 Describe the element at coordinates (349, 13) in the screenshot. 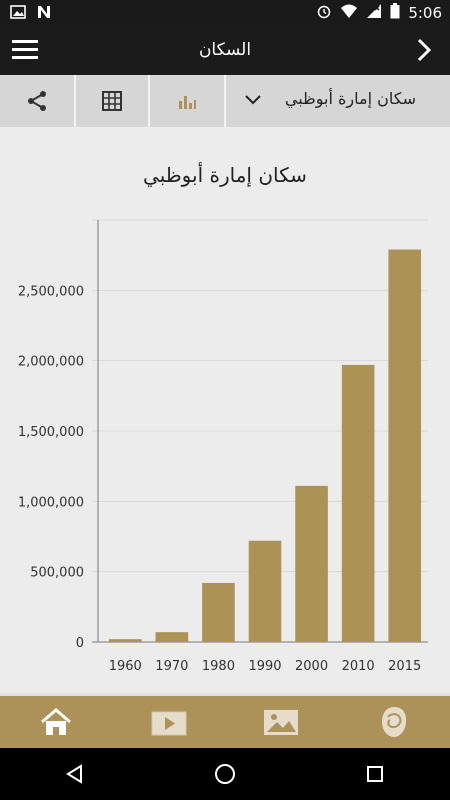

I see `wifi-icon` at that location.